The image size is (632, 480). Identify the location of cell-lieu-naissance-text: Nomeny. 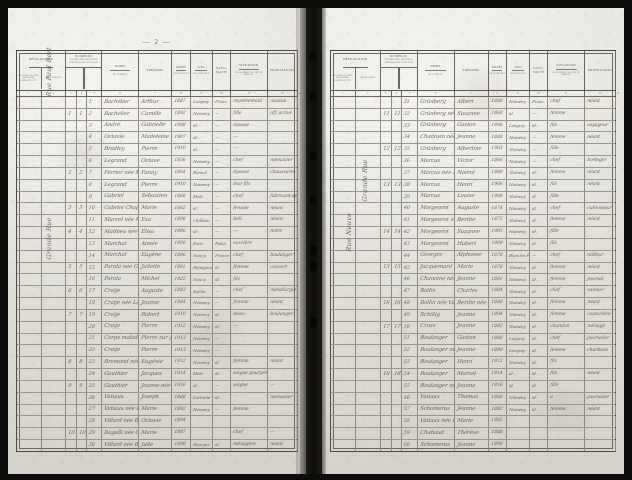
(517, 279).